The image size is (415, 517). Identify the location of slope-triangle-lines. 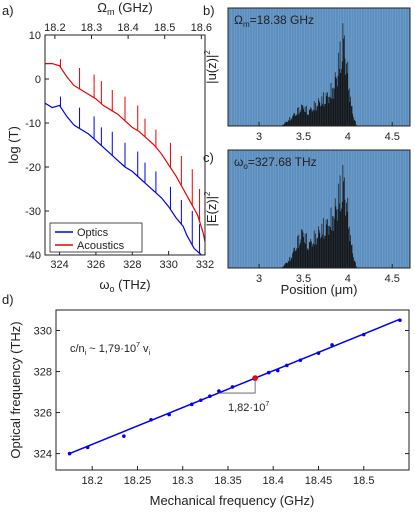
(237, 386).